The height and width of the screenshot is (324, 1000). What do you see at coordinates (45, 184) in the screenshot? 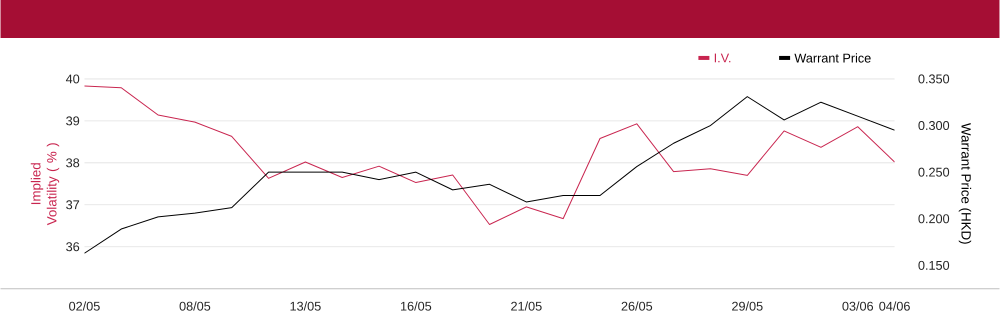
I see `y-axis-title: Implied Volatility ( % )` at bounding box center [45, 184].